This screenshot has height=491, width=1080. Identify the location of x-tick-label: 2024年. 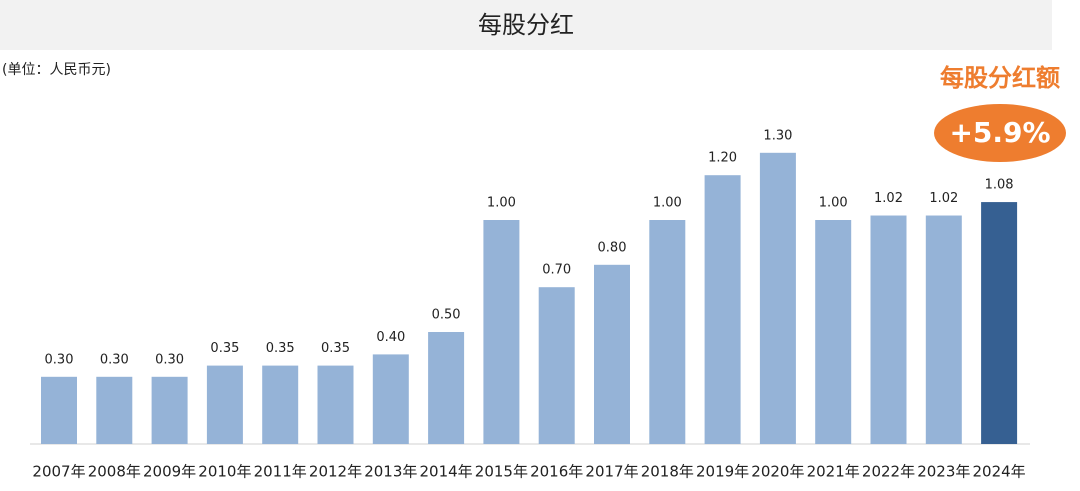
(999, 472).